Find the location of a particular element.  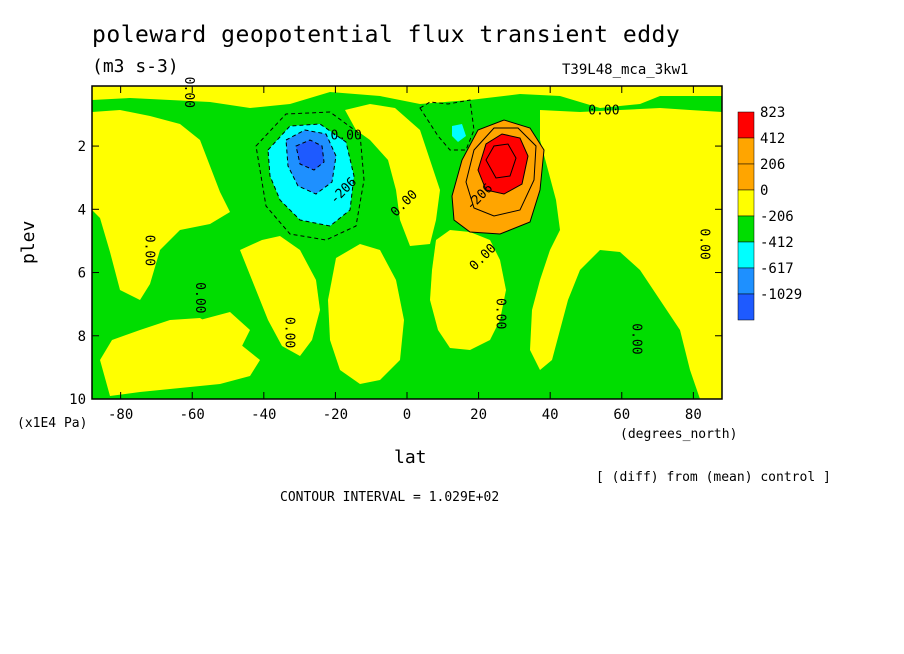

y-tick-label: 4 is located at coordinates (82, 210).